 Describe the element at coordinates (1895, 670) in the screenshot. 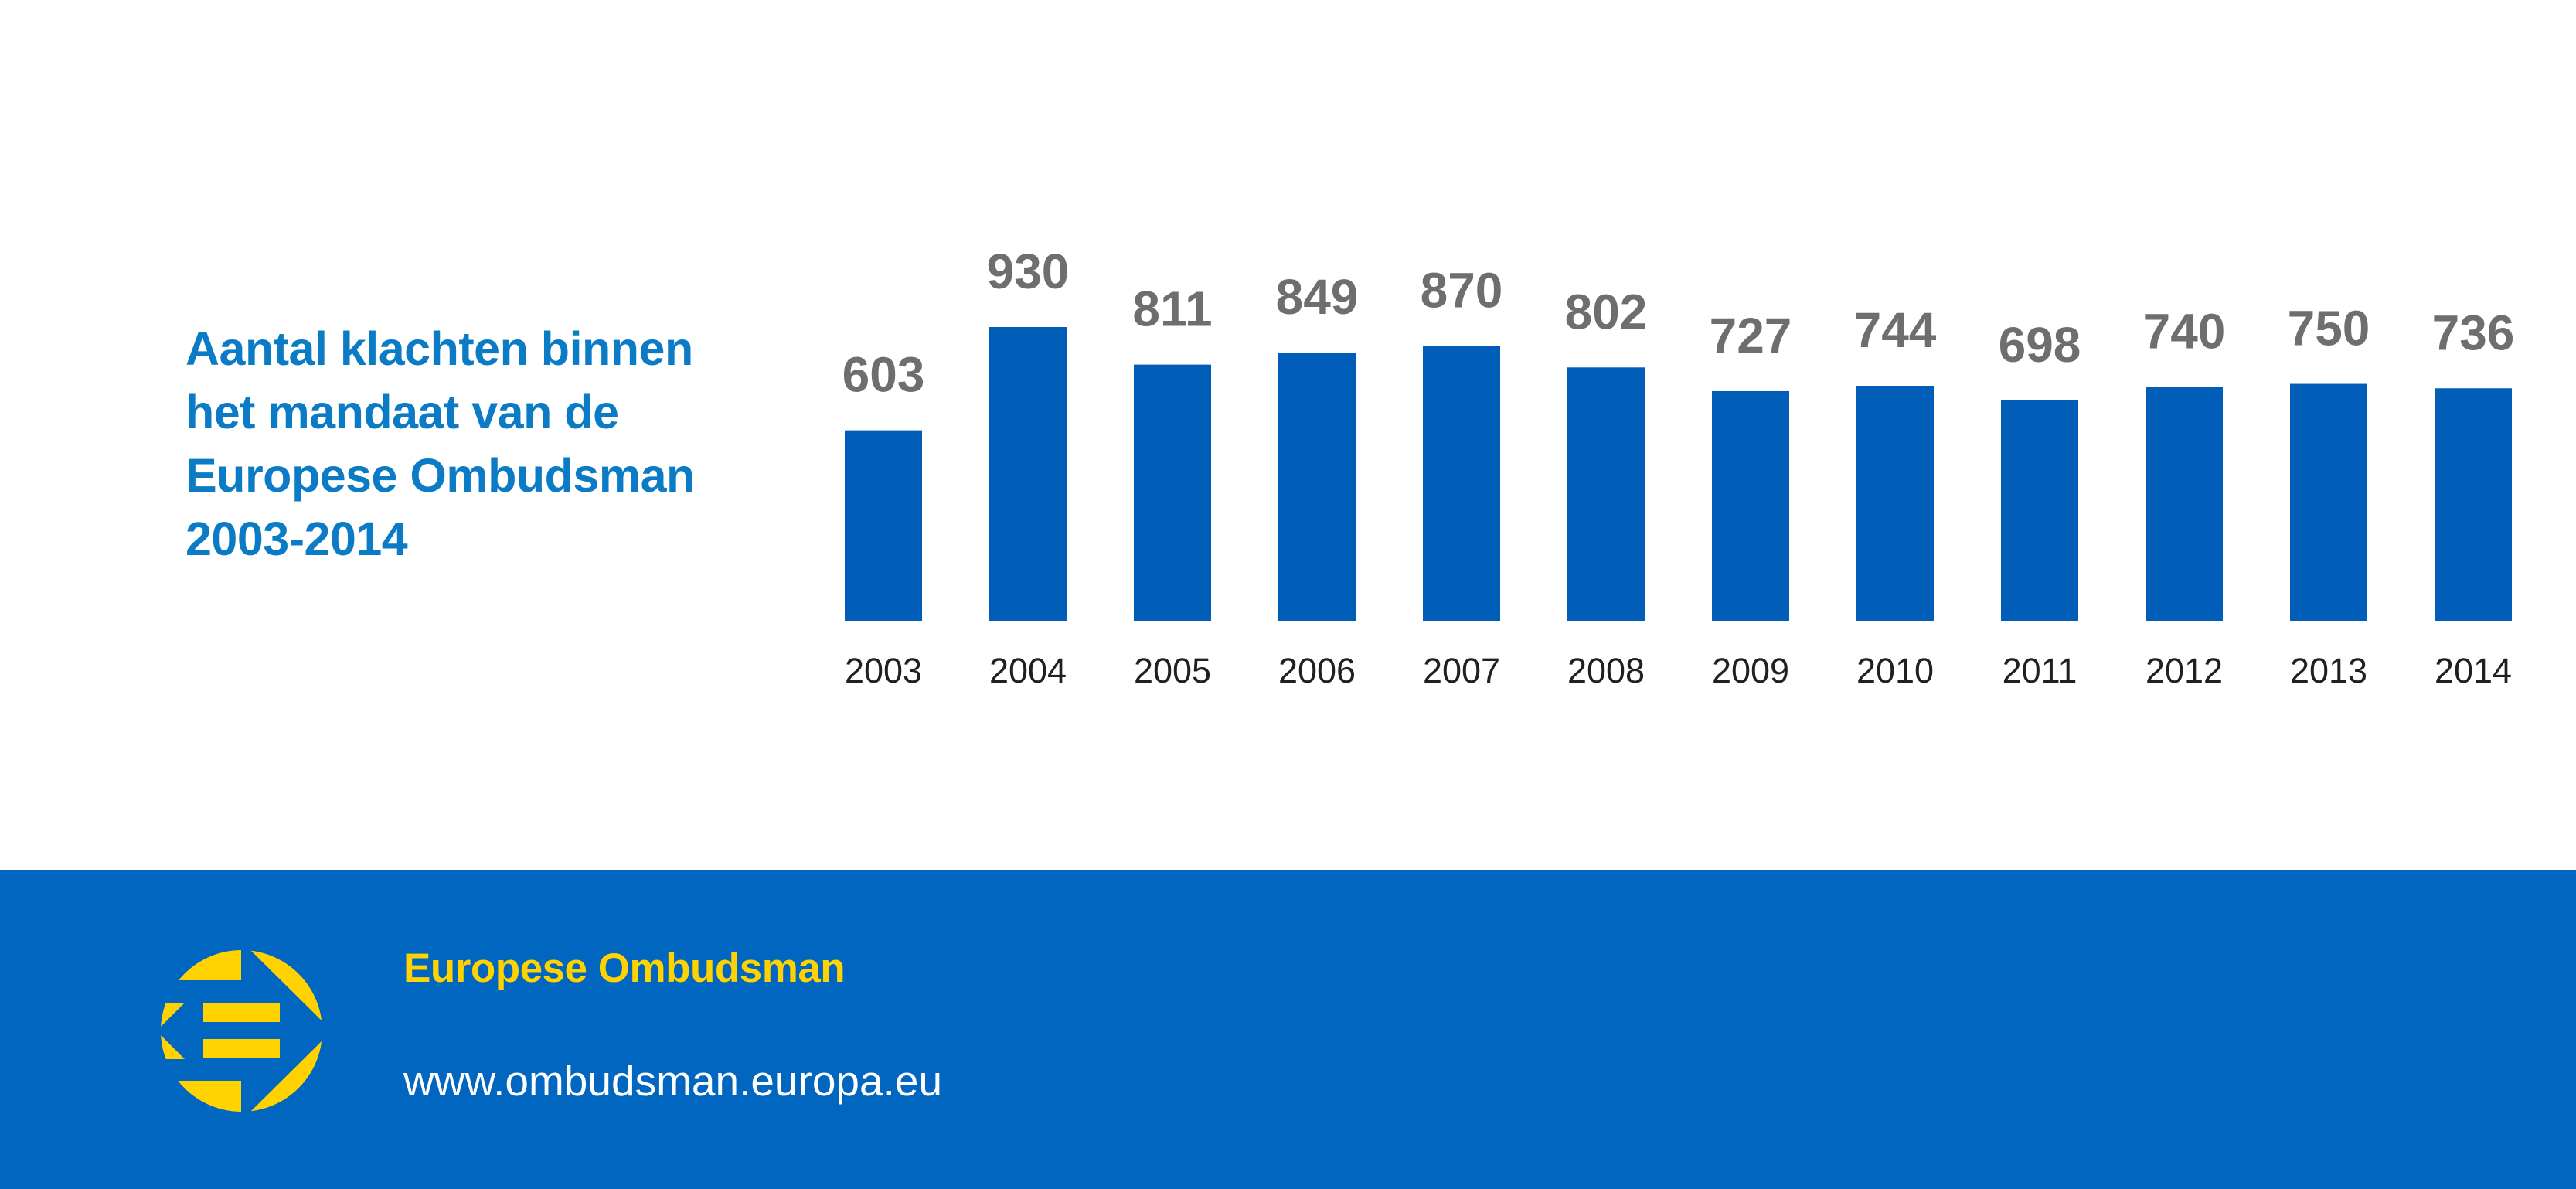

I see `year-label-2010: 2010` at that location.